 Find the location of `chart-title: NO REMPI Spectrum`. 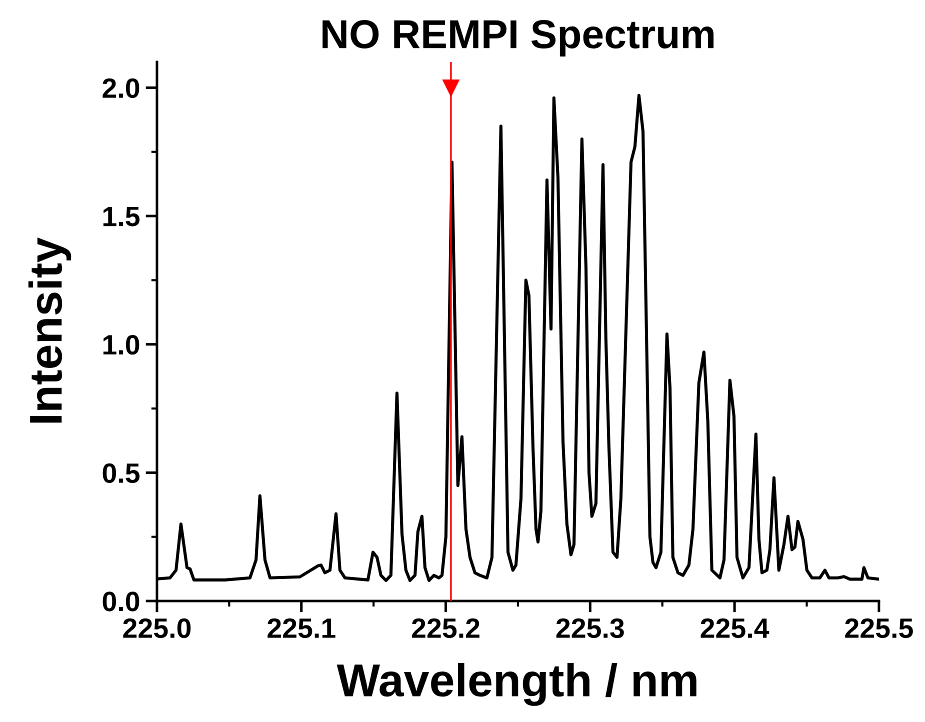

chart-title: NO REMPI Spectrum is located at coordinates (518, 38).